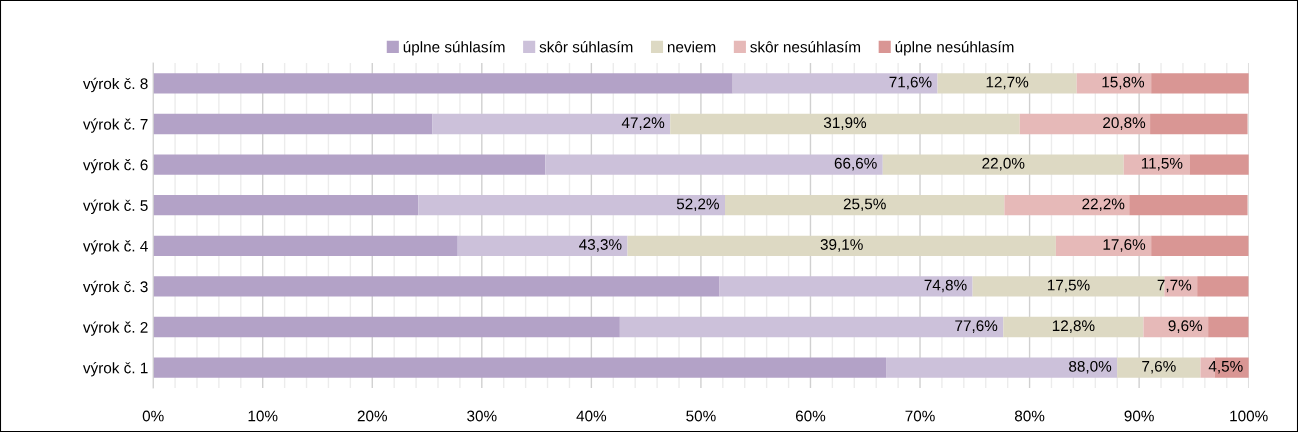  I want to click on data-label: 17,5%, so click(1068, 286).